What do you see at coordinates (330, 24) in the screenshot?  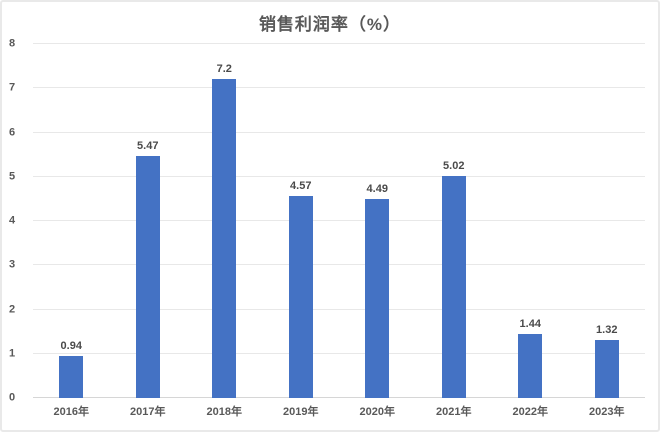 I see `chart-title: 销售利润率（%）` at bounding box center [330, 24].